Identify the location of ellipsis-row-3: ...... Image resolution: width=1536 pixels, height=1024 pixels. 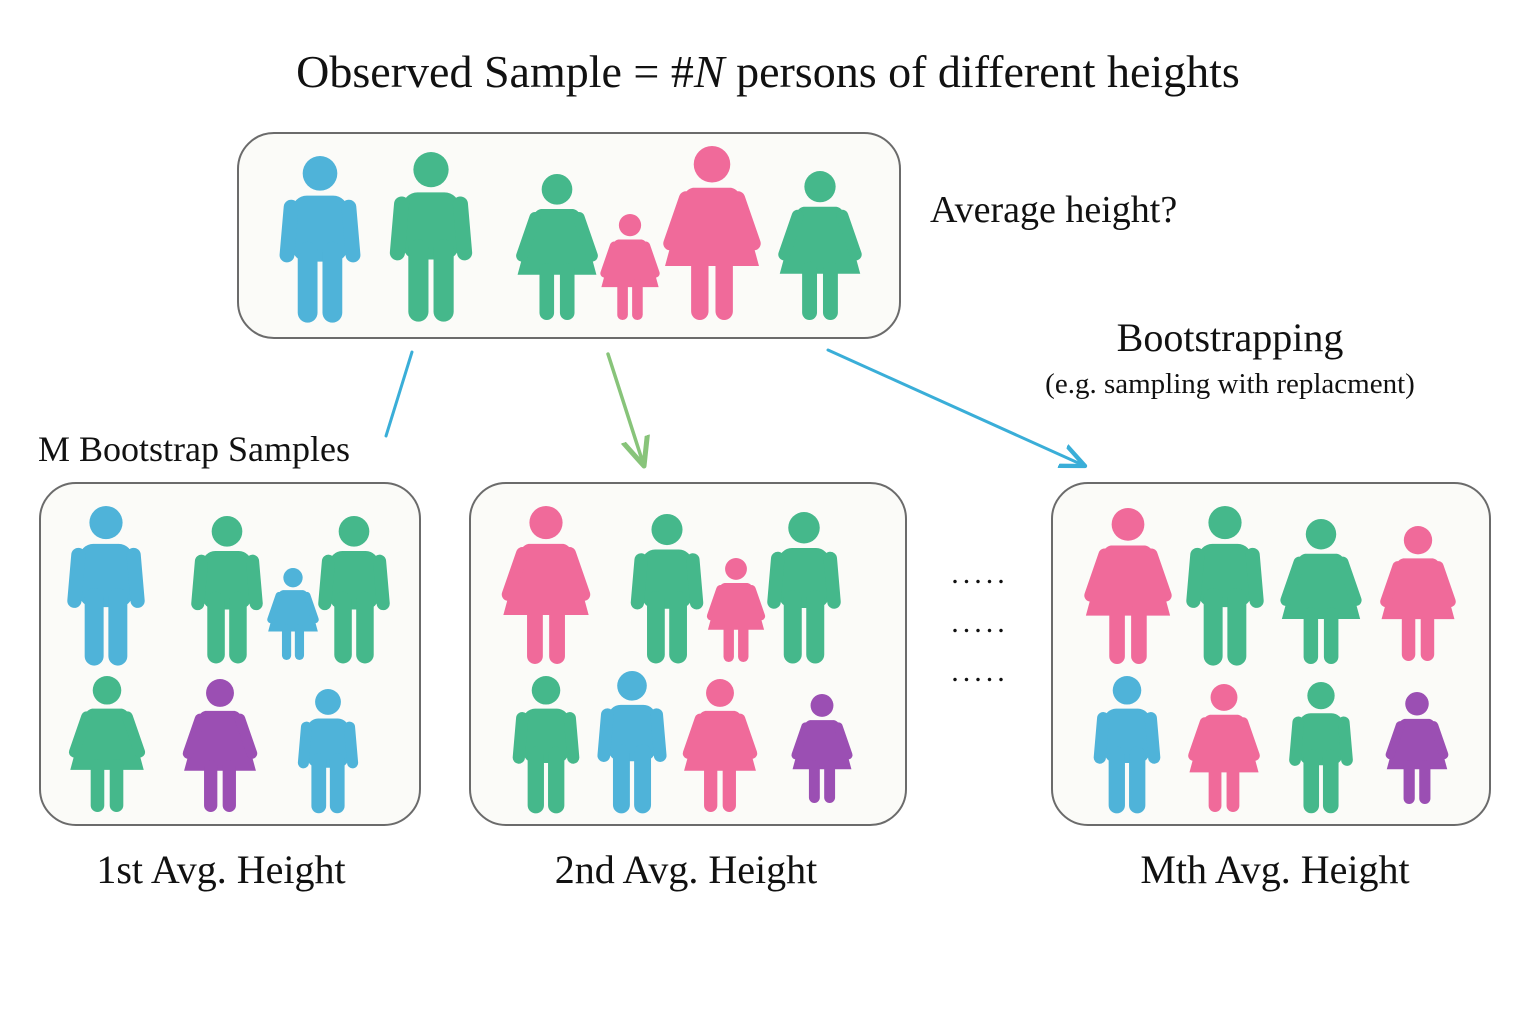
(980, 671).